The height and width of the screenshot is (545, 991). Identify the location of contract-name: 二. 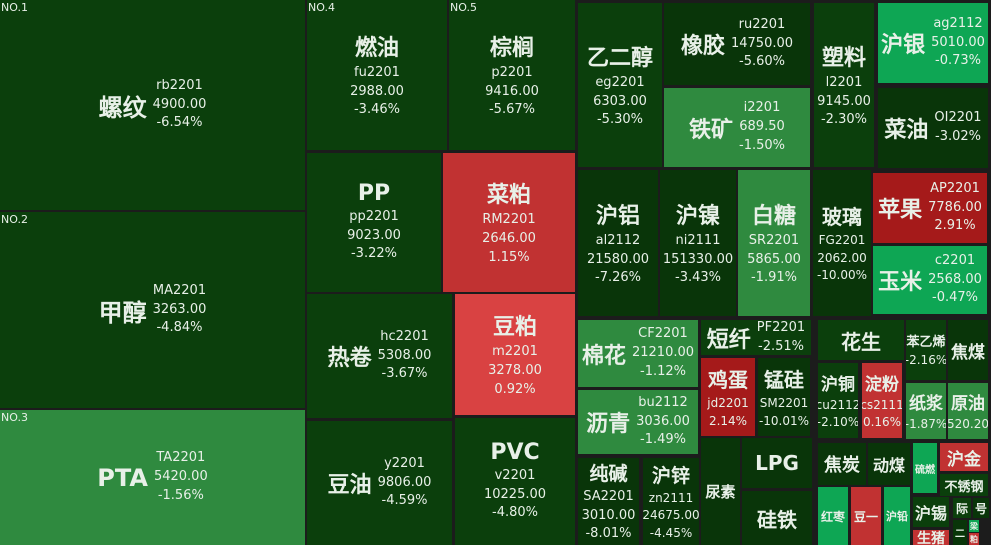
(960, 534).